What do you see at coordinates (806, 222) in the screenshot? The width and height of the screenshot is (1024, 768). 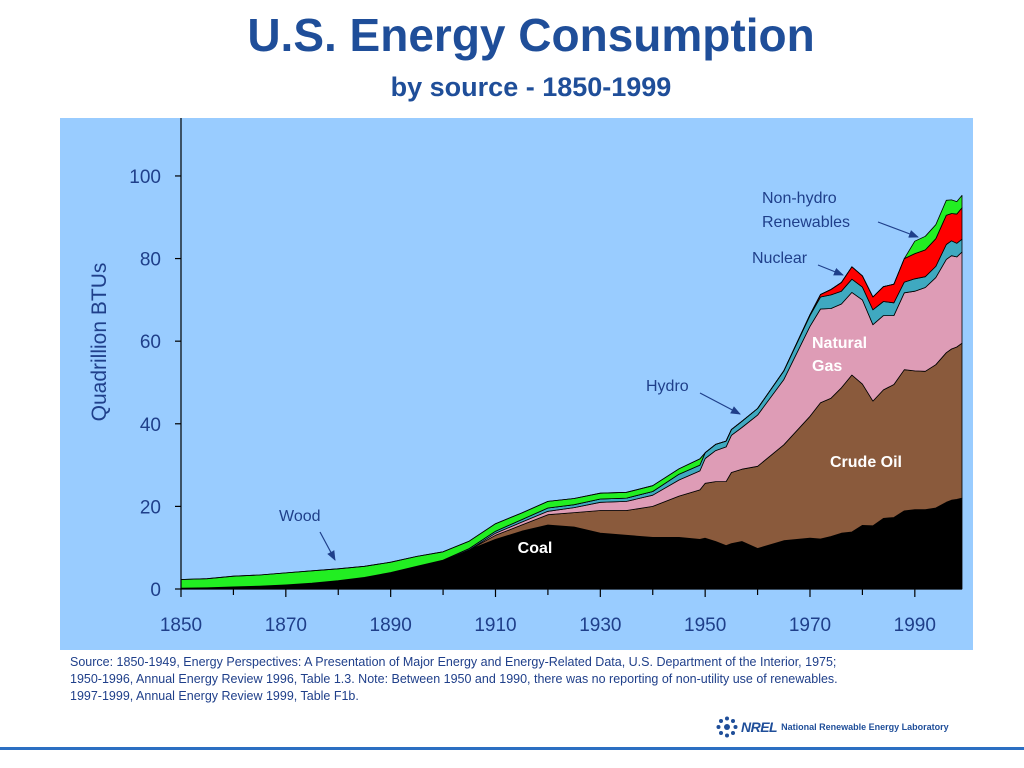 I see `nonhydro-label-line2: Renewables` at bounding box center [806, 222].